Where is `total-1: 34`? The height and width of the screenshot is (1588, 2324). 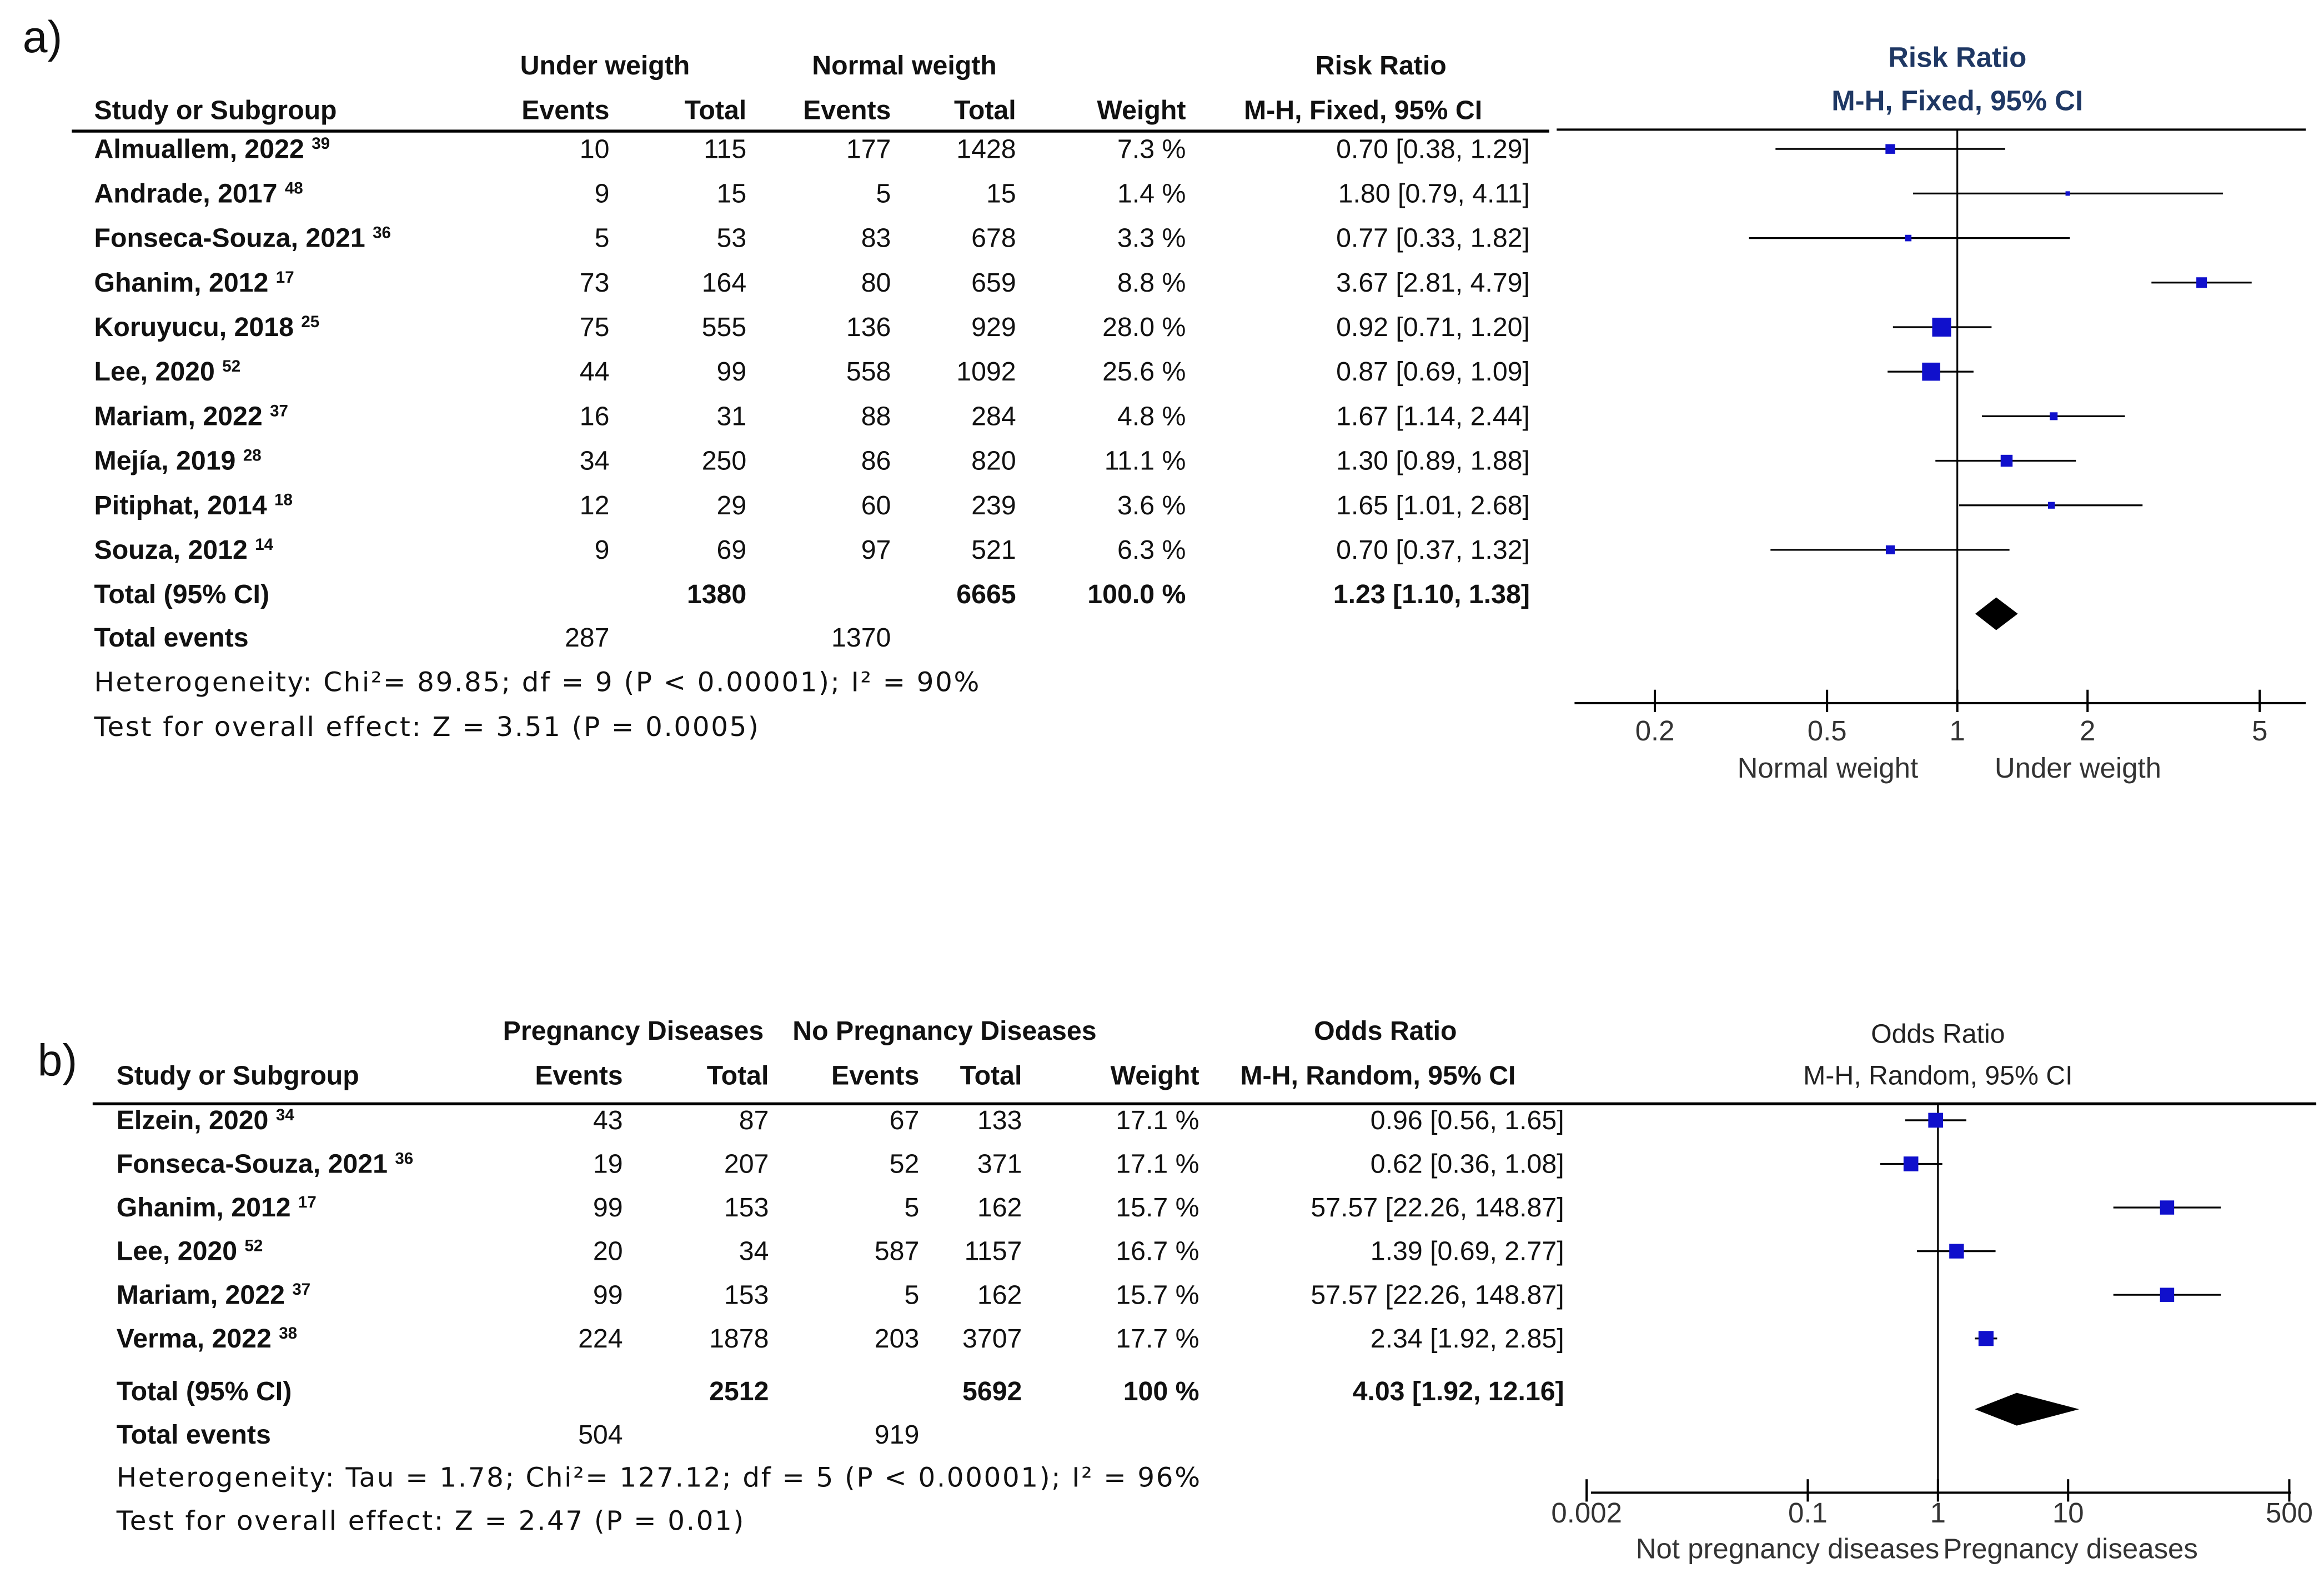
total-1: 34 is located at coordinates (754, 1251).